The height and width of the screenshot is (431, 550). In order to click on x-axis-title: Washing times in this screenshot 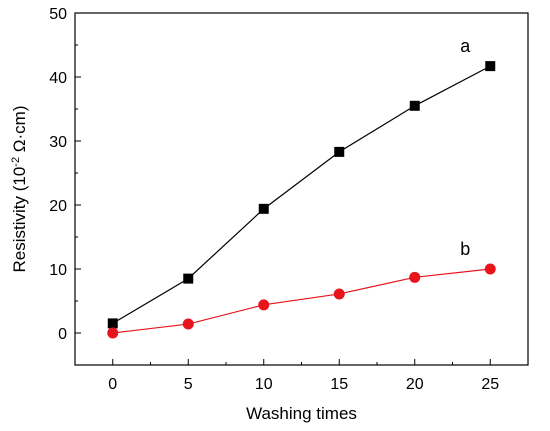, I will do `click(301, 413)`.